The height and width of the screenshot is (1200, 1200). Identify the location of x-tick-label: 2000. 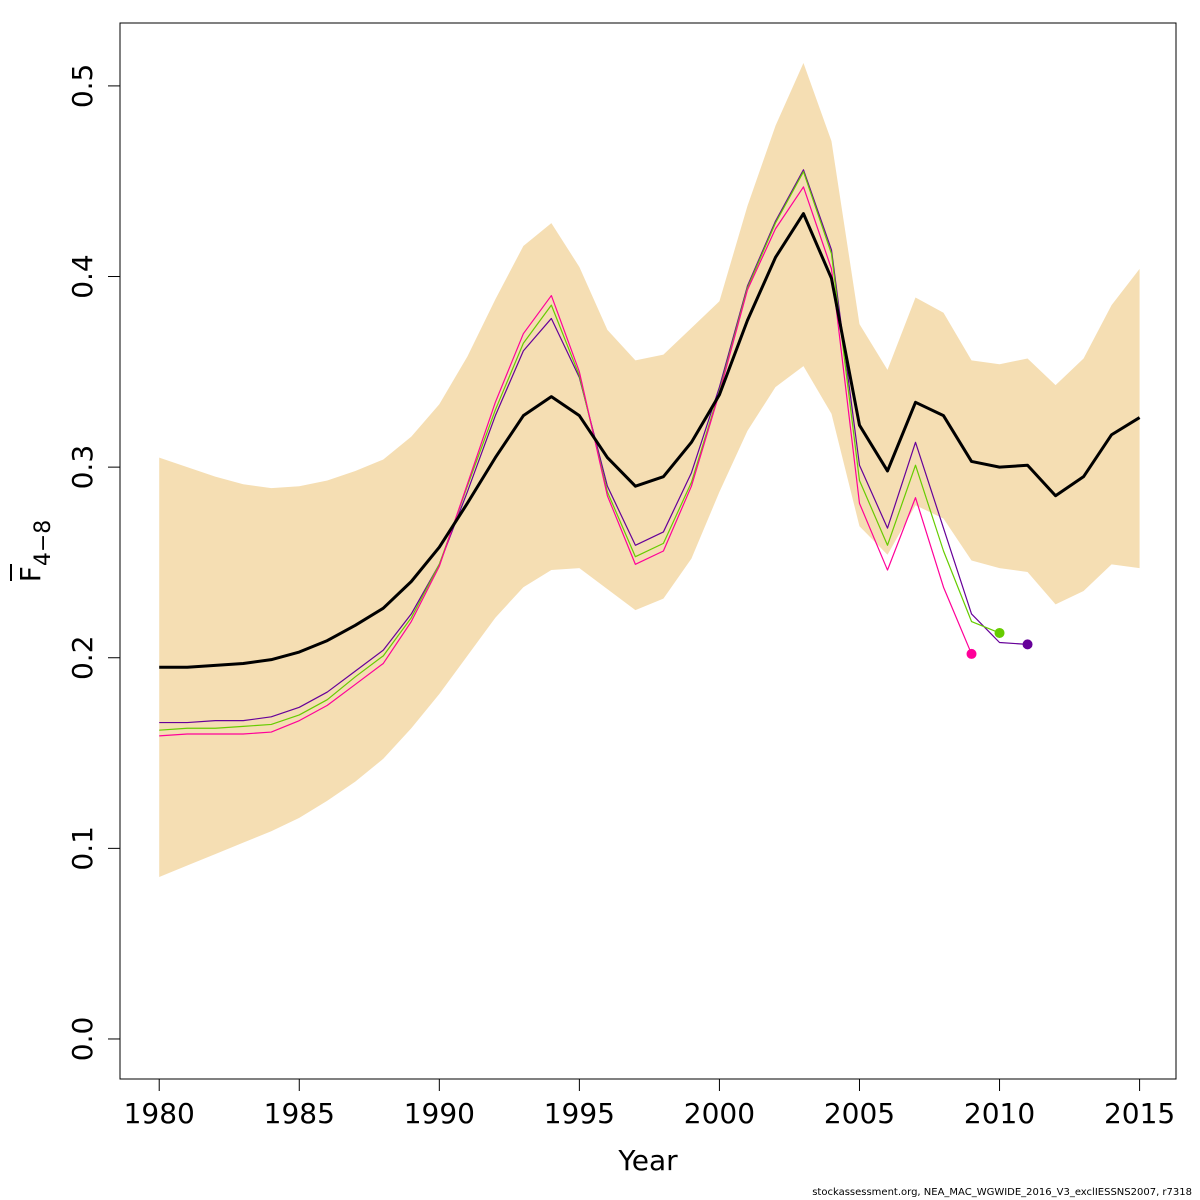
(719, 1113).